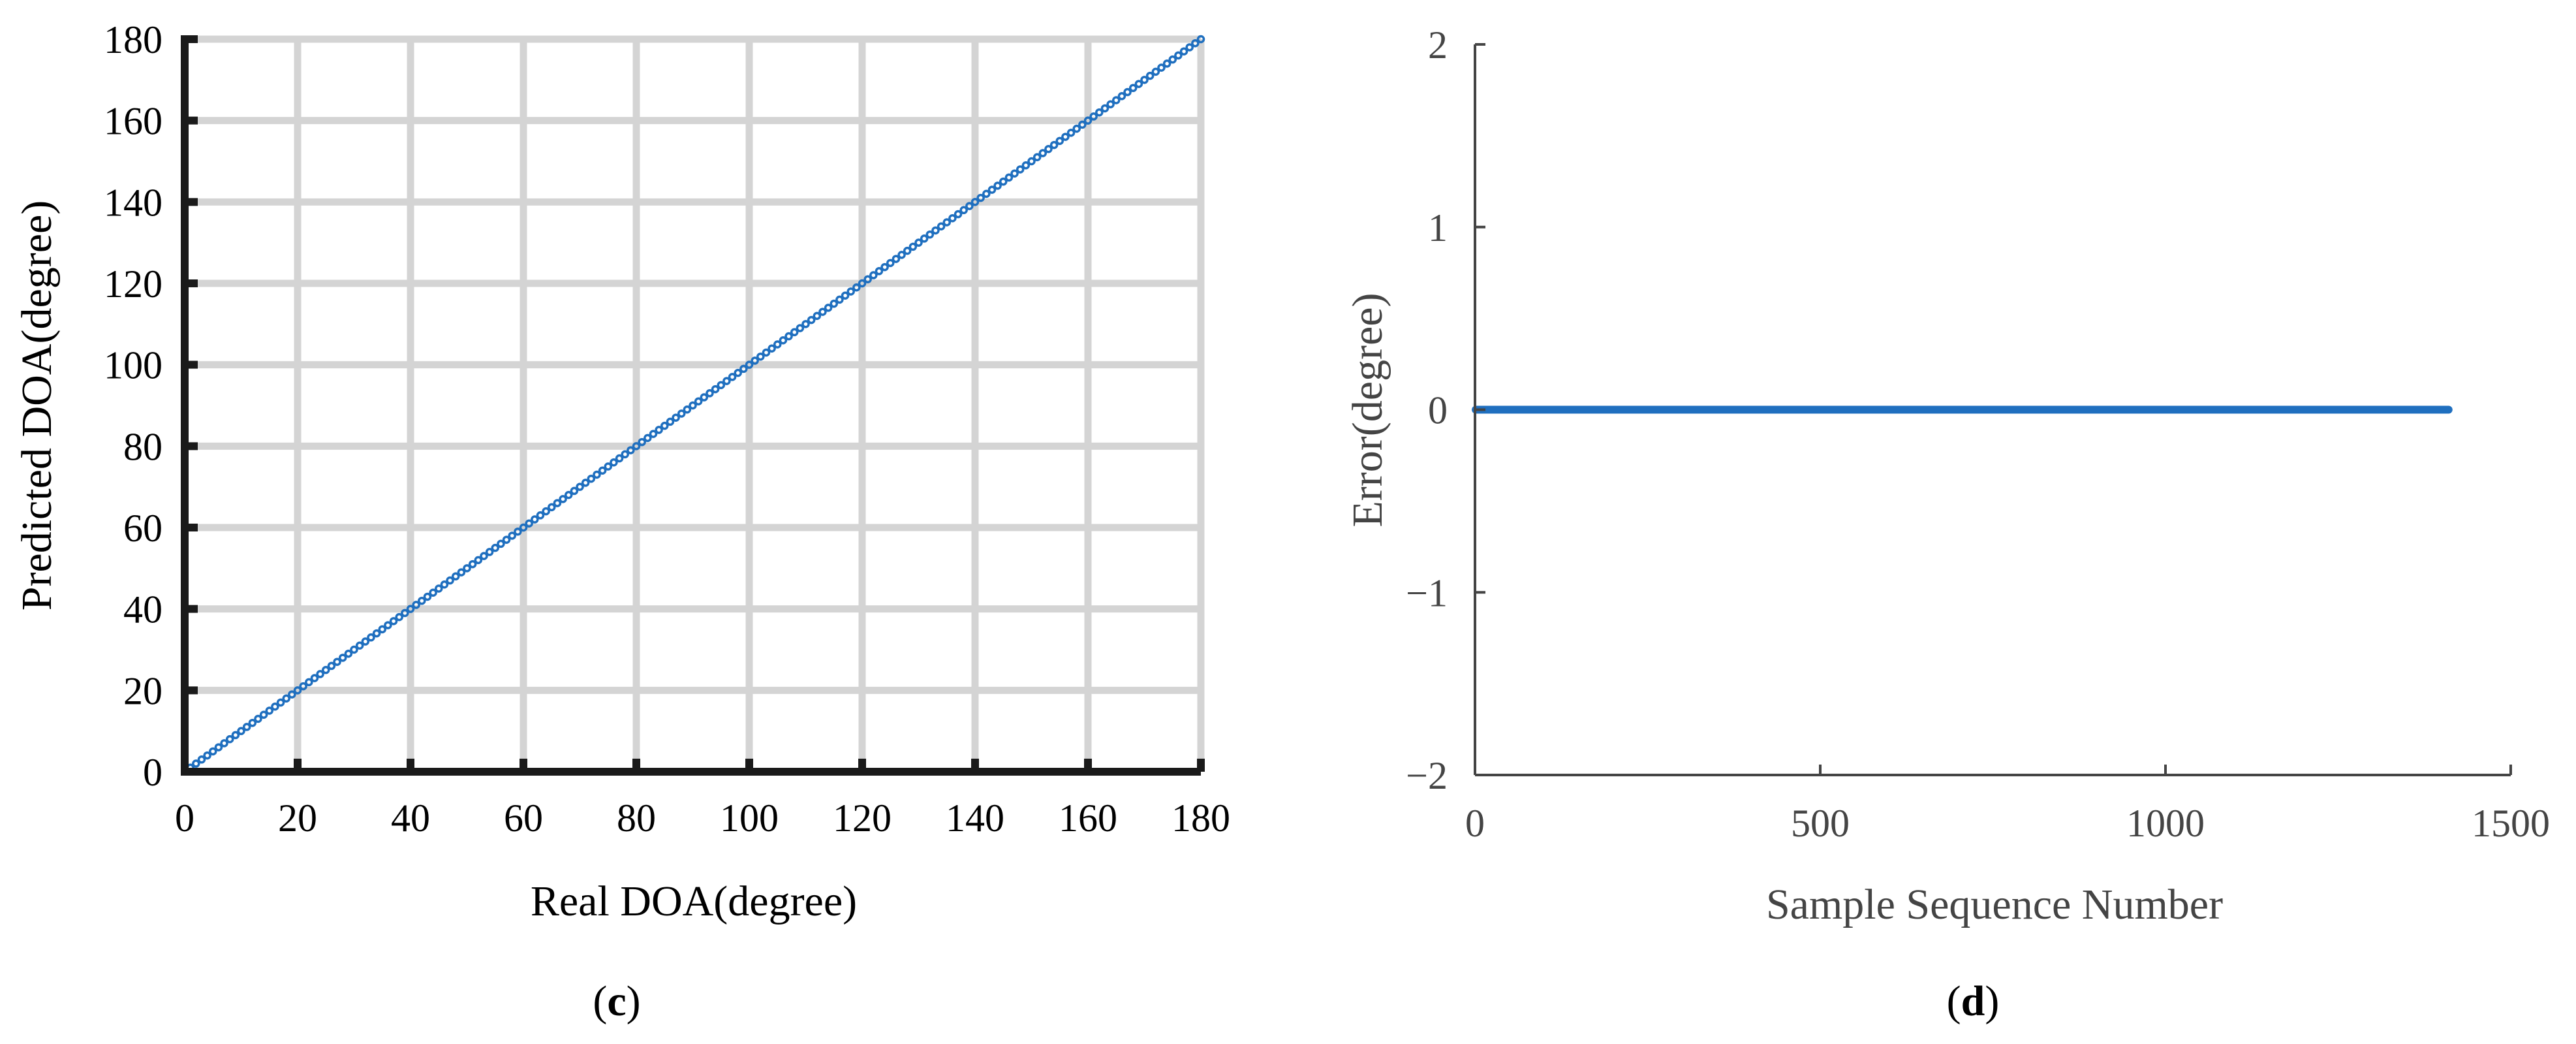 This screenshot has height=1044, width=2576. What do you see at coordinates (143, 528) in the screenshot?
I see `y-tick-label: 60` at bounding box center [143, 528].